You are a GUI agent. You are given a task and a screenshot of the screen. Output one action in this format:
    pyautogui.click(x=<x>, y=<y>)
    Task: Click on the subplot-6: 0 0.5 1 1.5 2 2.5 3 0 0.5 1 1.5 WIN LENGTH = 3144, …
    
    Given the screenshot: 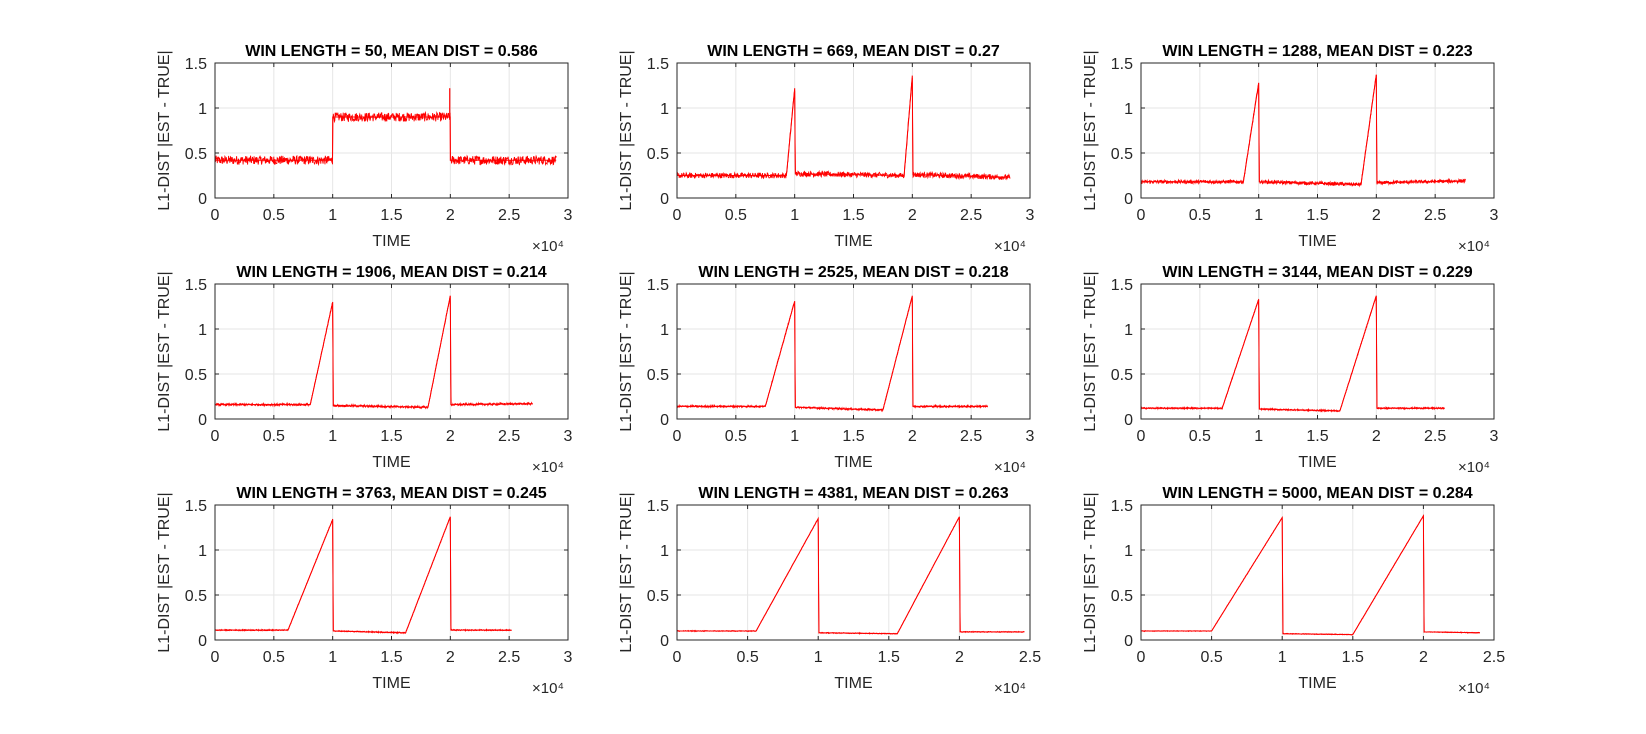 What is the action you would take?
    pyautogui.click(x=1290, y=370)
    